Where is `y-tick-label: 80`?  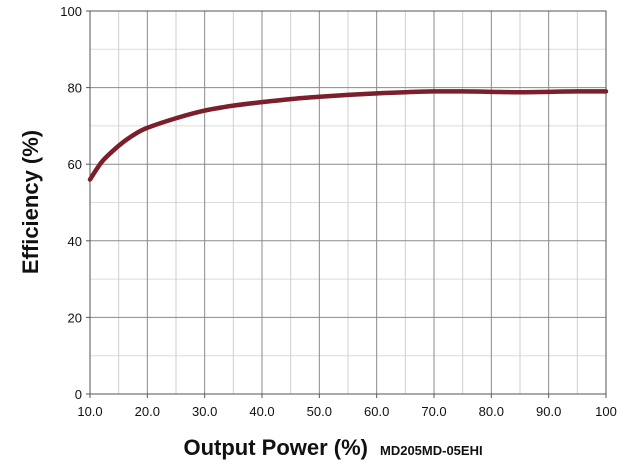 y-tick-label: 80 is located at coordinates (75, 88).